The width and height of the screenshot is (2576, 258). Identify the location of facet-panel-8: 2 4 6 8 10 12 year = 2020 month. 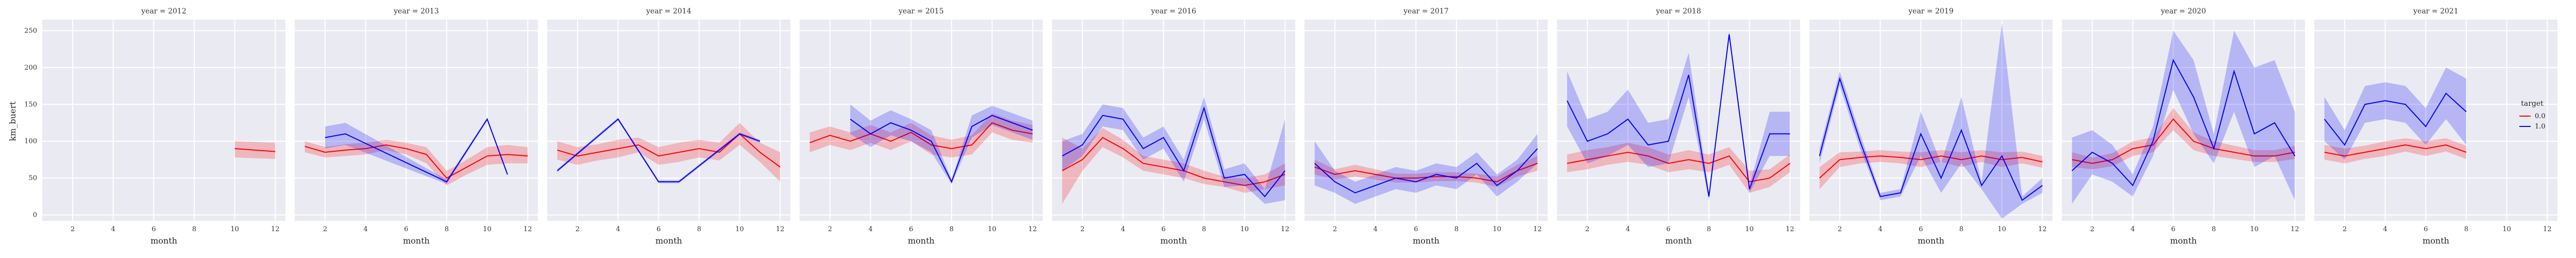
(2183, 126).